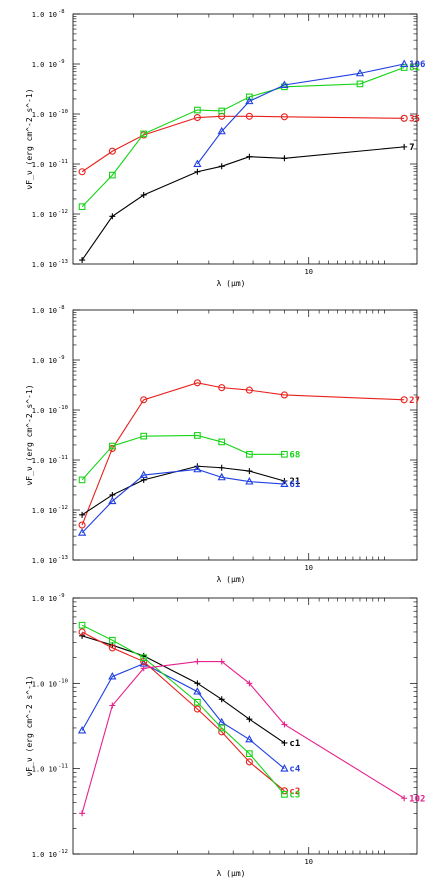 Image resolution: width=440 pixels, height=889 pixels. Describe the element at coordinates (231, 873) in the screenshot. I see `x-axis-label: λ (μm)` at that location.